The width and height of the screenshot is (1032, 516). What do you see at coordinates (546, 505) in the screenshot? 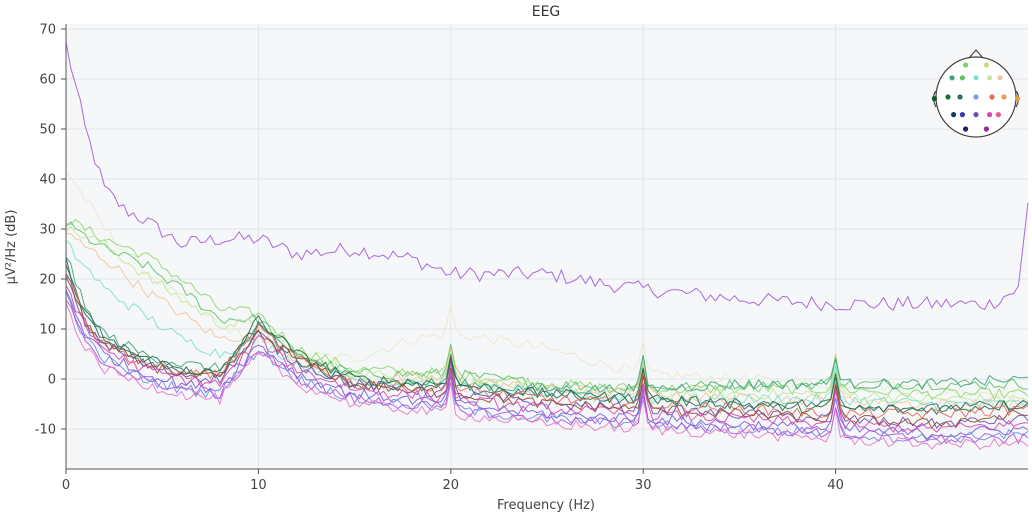
I see `x-axis-label: Frequency (Hz)` at bounding box center [546, 505].